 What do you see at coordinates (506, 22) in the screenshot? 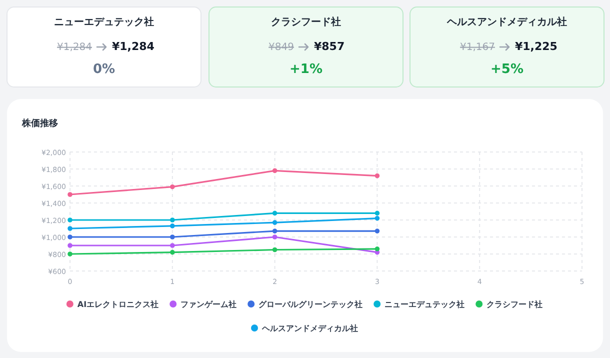
I see `text: ヘルスアンドメディカル社` at bounding box center [506, 22].